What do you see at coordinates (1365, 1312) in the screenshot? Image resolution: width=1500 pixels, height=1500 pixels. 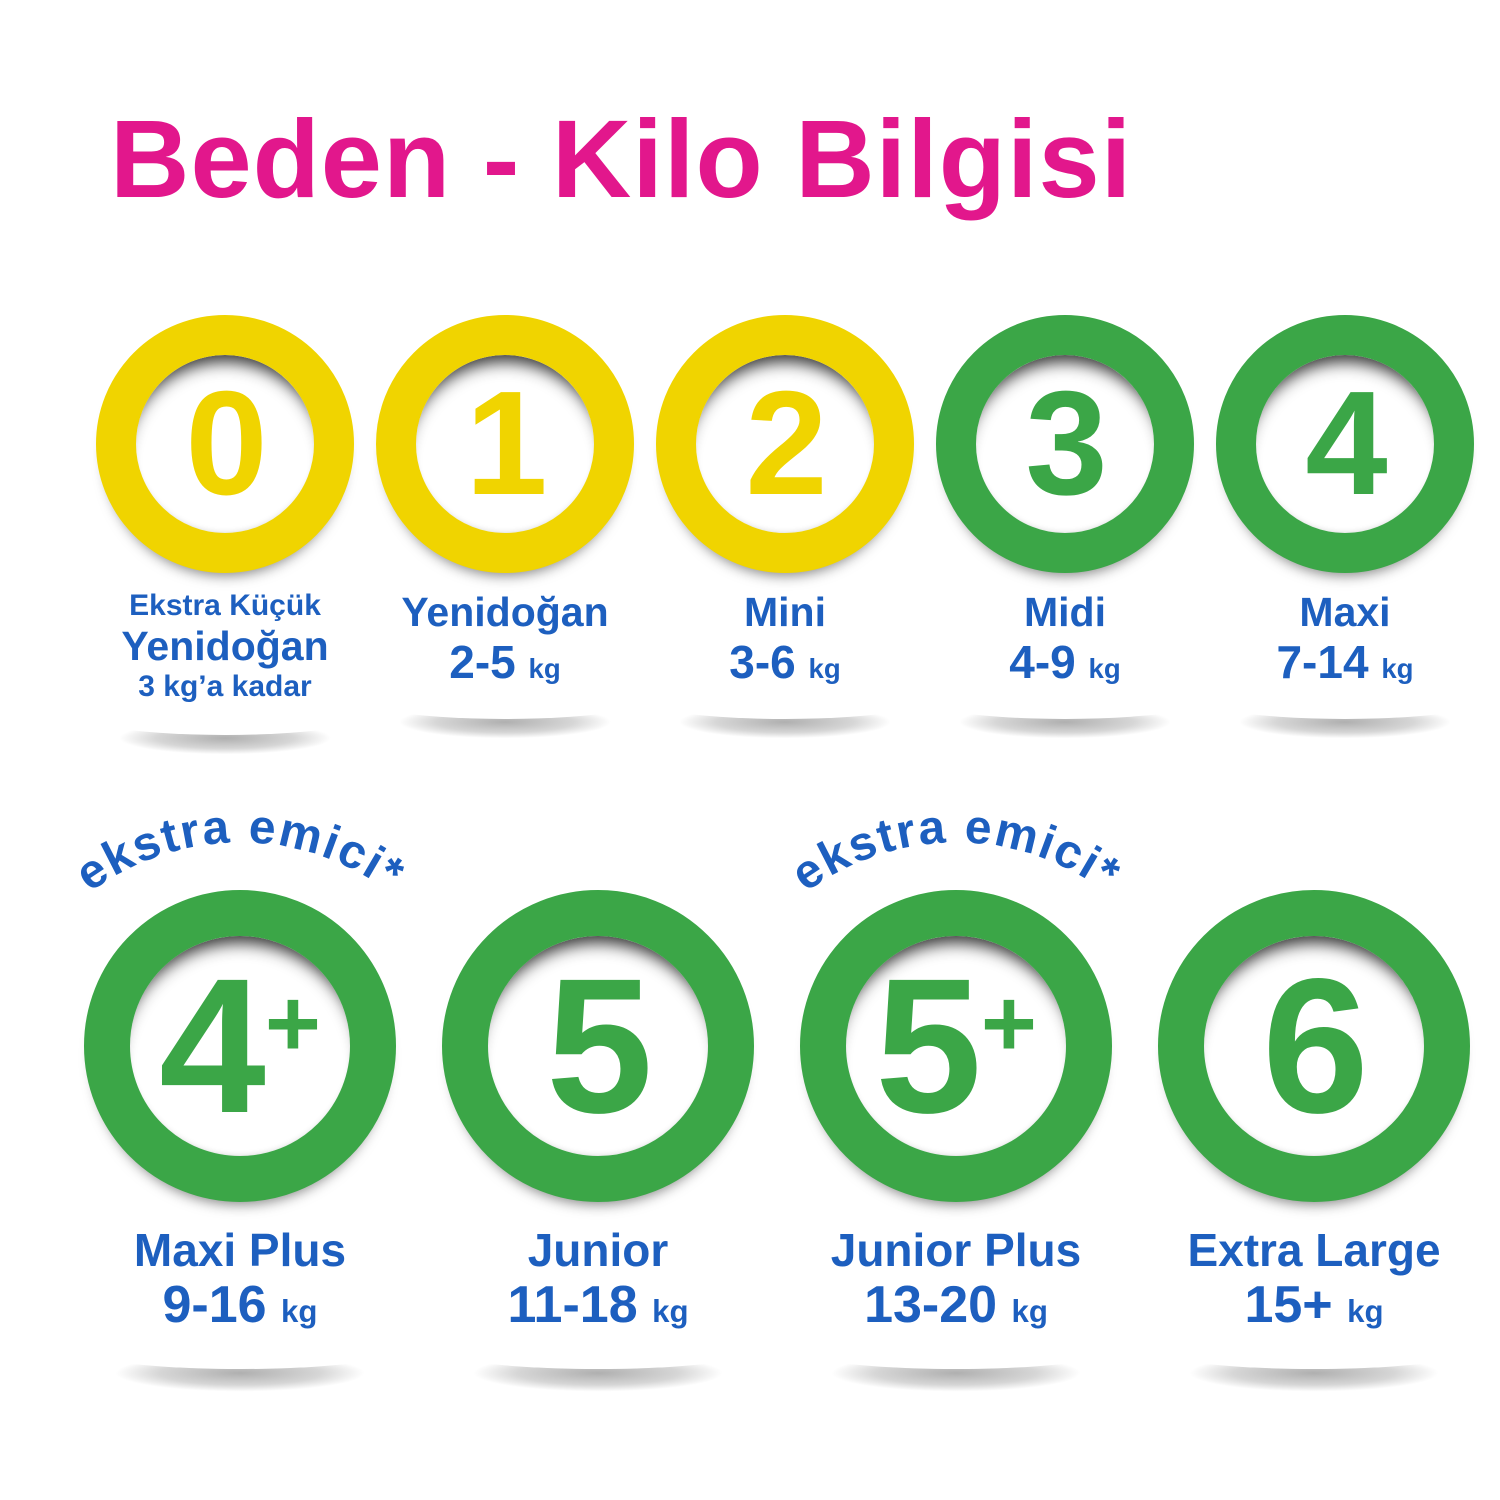 I see `size-6-weight-unit: kg` at bounding box center [1365, 1312].